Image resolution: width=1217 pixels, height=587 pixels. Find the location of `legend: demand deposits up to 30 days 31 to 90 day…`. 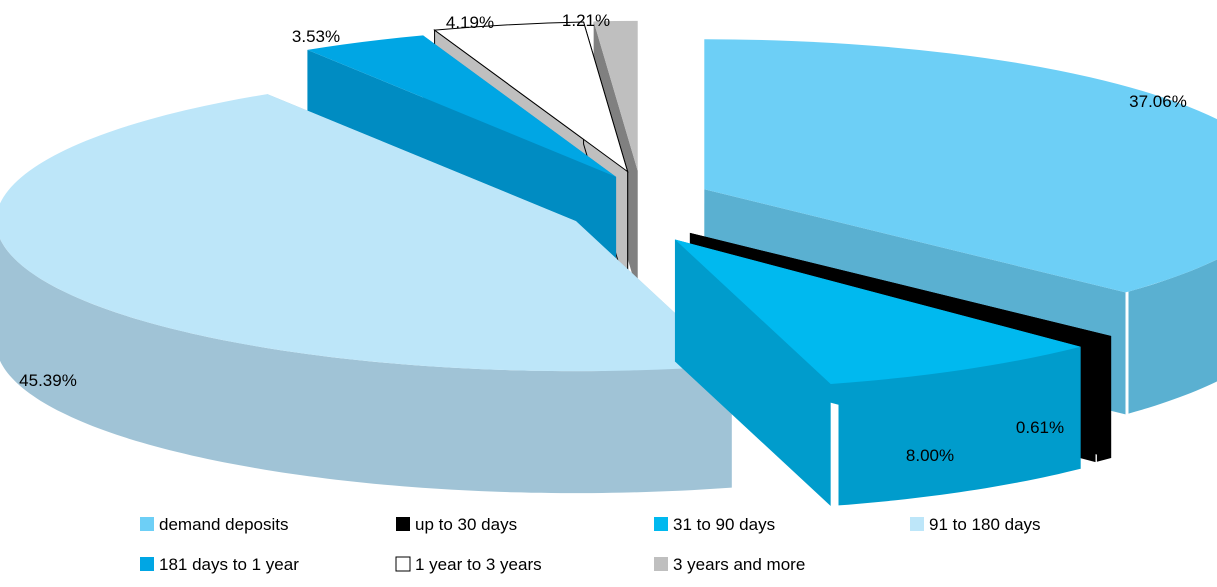

legend: demand deposits up to 30 days 31 to 90 day… is located at coordinates (590, 544).